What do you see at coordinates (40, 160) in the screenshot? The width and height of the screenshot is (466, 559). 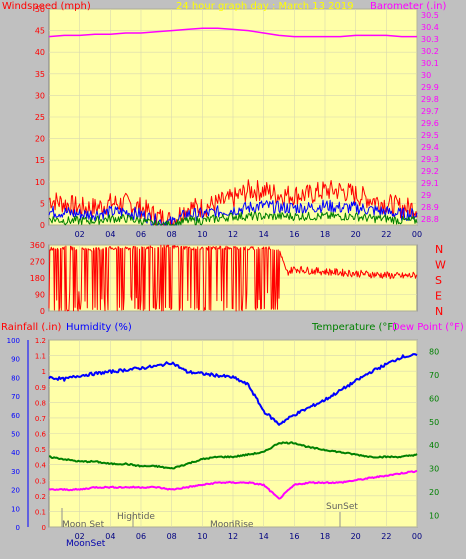 I see `windspeed-tick-label: 15` at bounding box center [40, 160].